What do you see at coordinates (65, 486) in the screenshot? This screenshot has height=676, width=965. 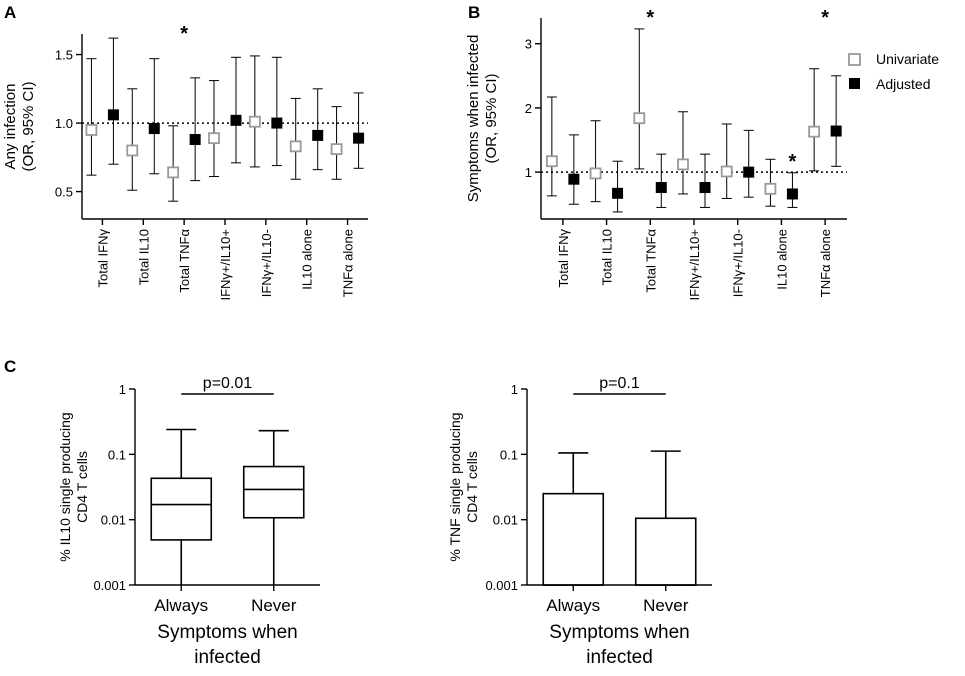 I see `y-axis-title: % IL10 single producing` at bounding box center [65, 486].